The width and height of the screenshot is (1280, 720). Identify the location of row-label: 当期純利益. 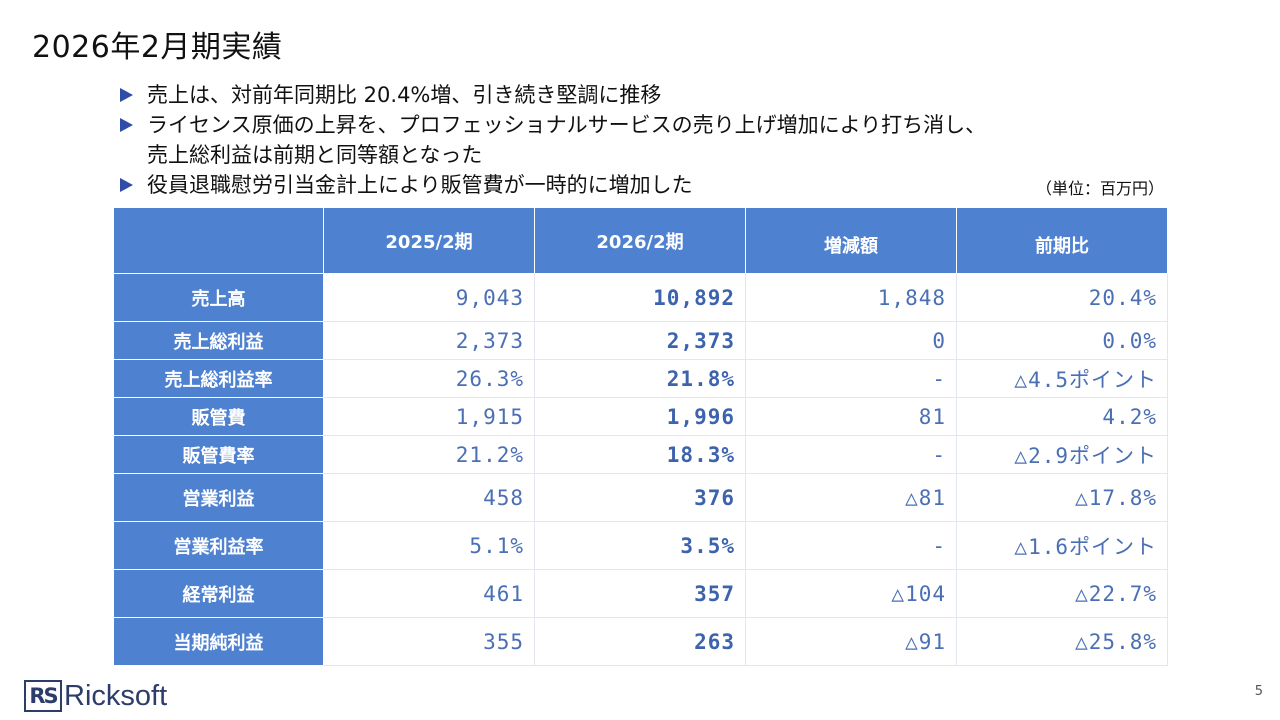
(218, 641).